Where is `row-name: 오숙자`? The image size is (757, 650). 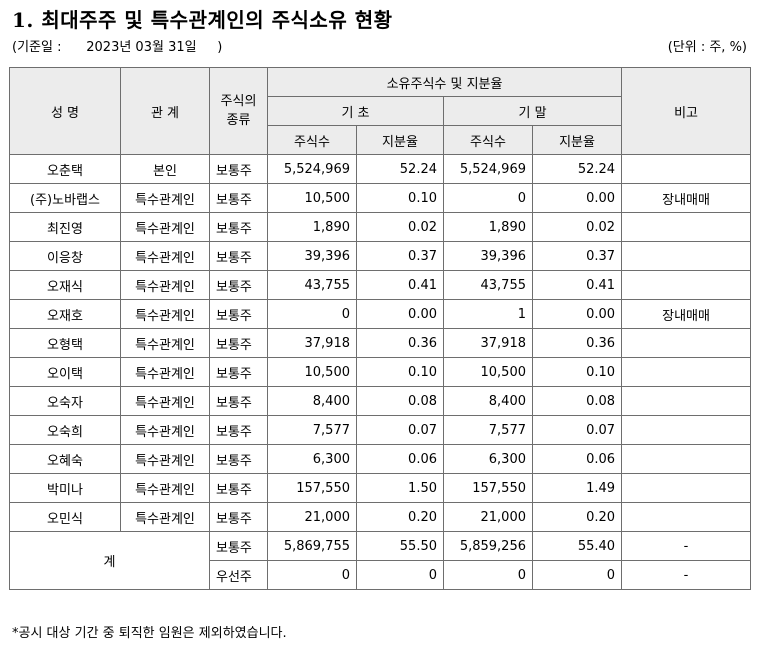
row-name: 오숙자 is located at coordinates (65, 401).